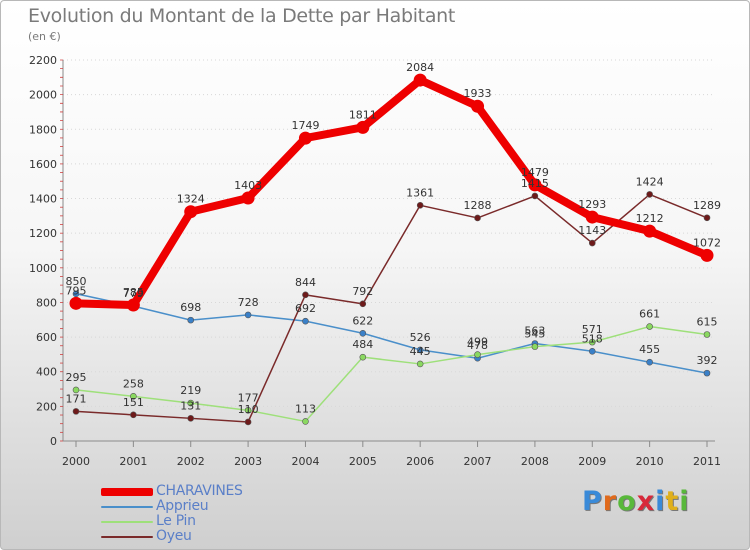  Describe the element at coordinates (420, 192) in the screenshot. I see `data-label: 1361` at that location.